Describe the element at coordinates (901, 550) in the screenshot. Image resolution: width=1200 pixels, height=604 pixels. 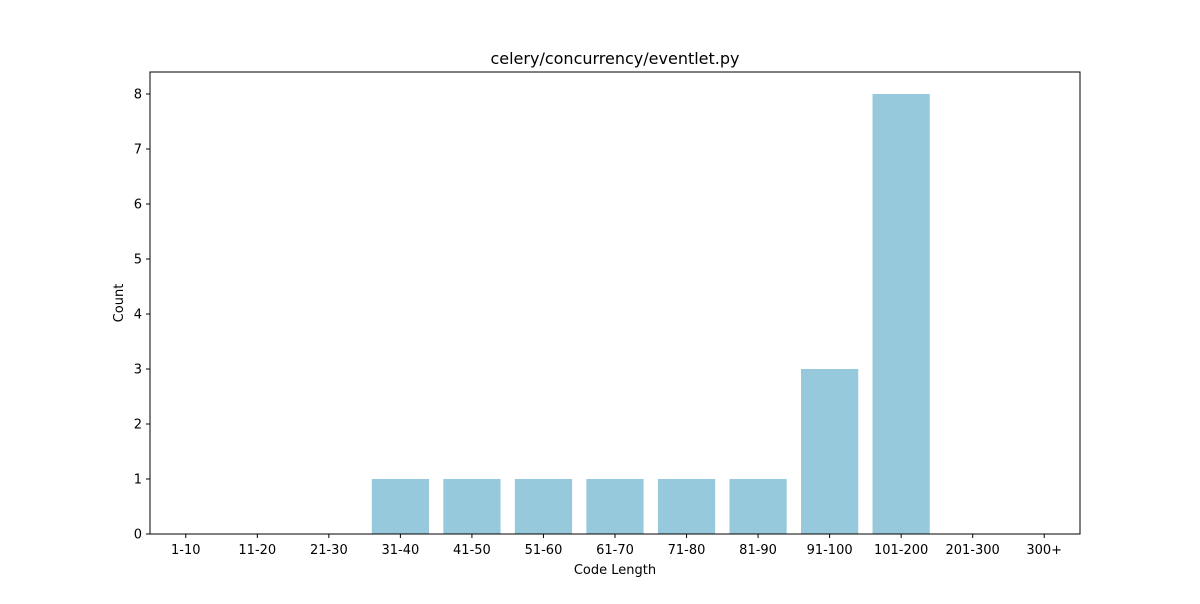
I see `x-tick-label: 101-200` at that location.